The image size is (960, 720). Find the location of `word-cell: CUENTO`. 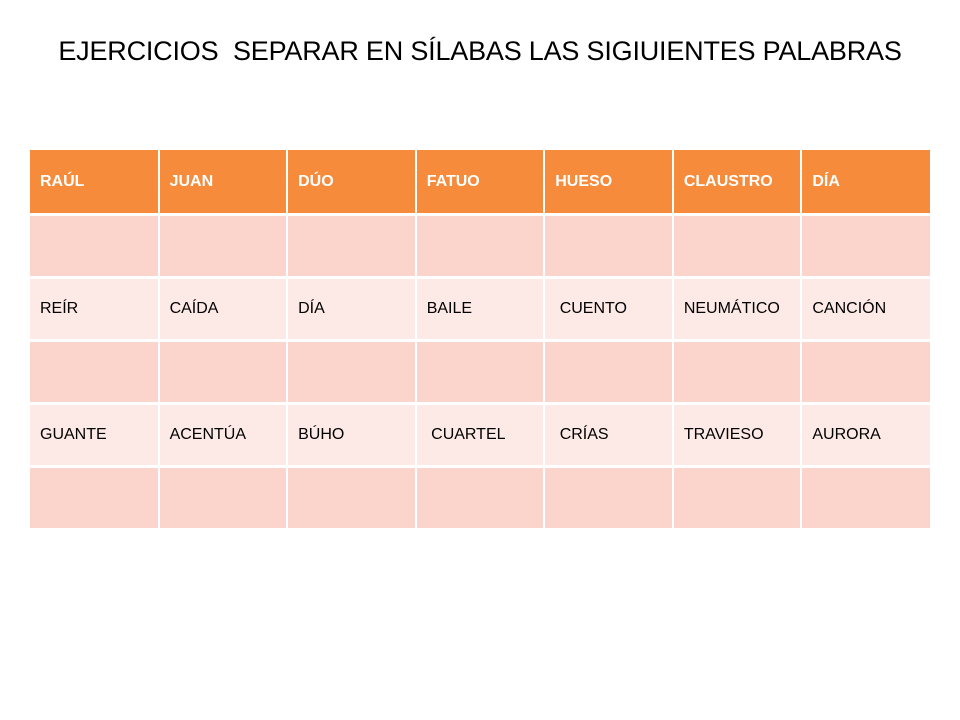

word-cell: CUENTO is located at coordinates (608, 308).